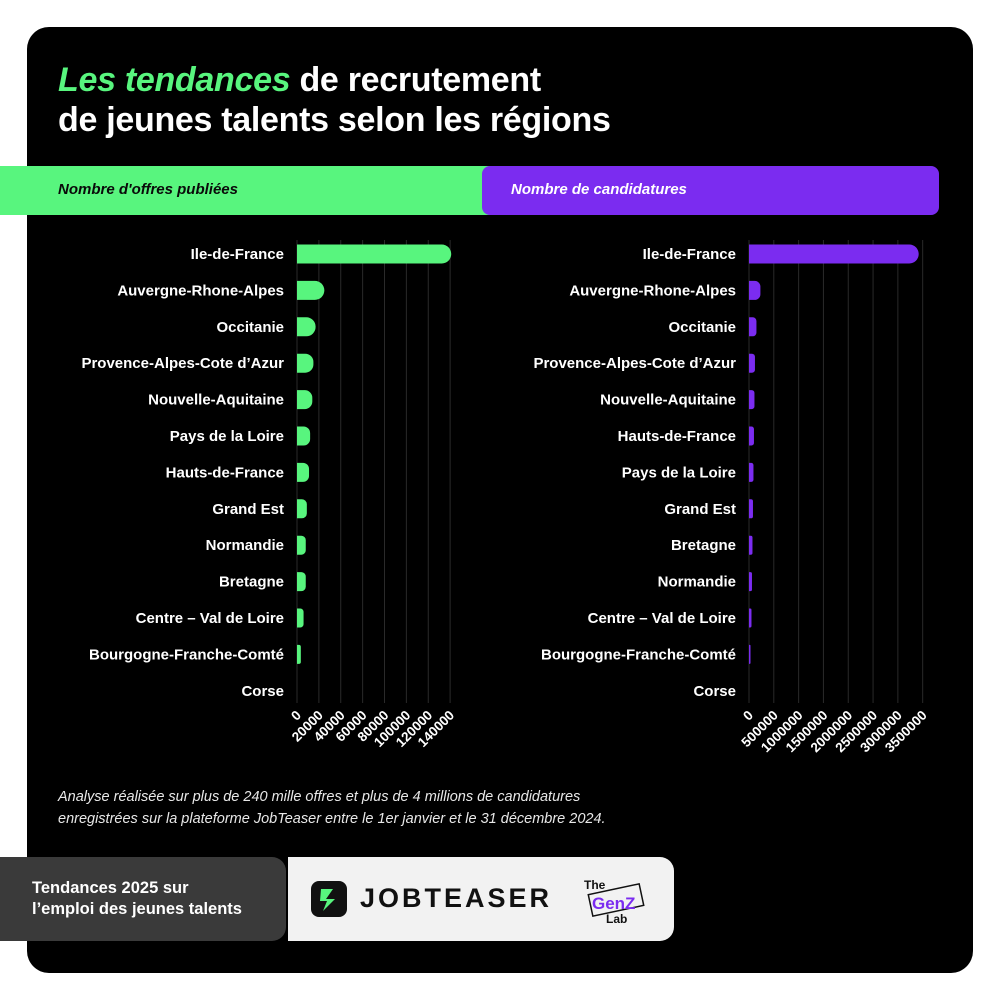  What do you see at coordinates (137, 909) in the screenshot?
I see `footer-tagline-line-2: l’emploi des jeunes talents` at bounding box center [137, 909].